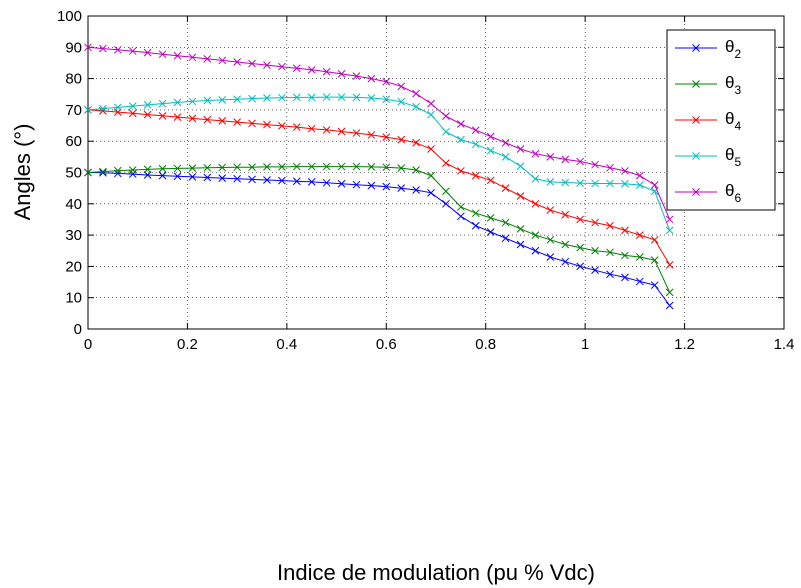 This screenshot has height=588, width=801. I want to click on y-tick-label: 80, so click(73, 79).